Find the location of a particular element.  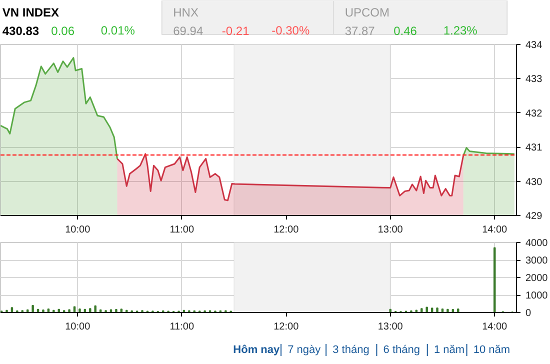

y-tick-label: 432 is located at coordinates (534, 114).